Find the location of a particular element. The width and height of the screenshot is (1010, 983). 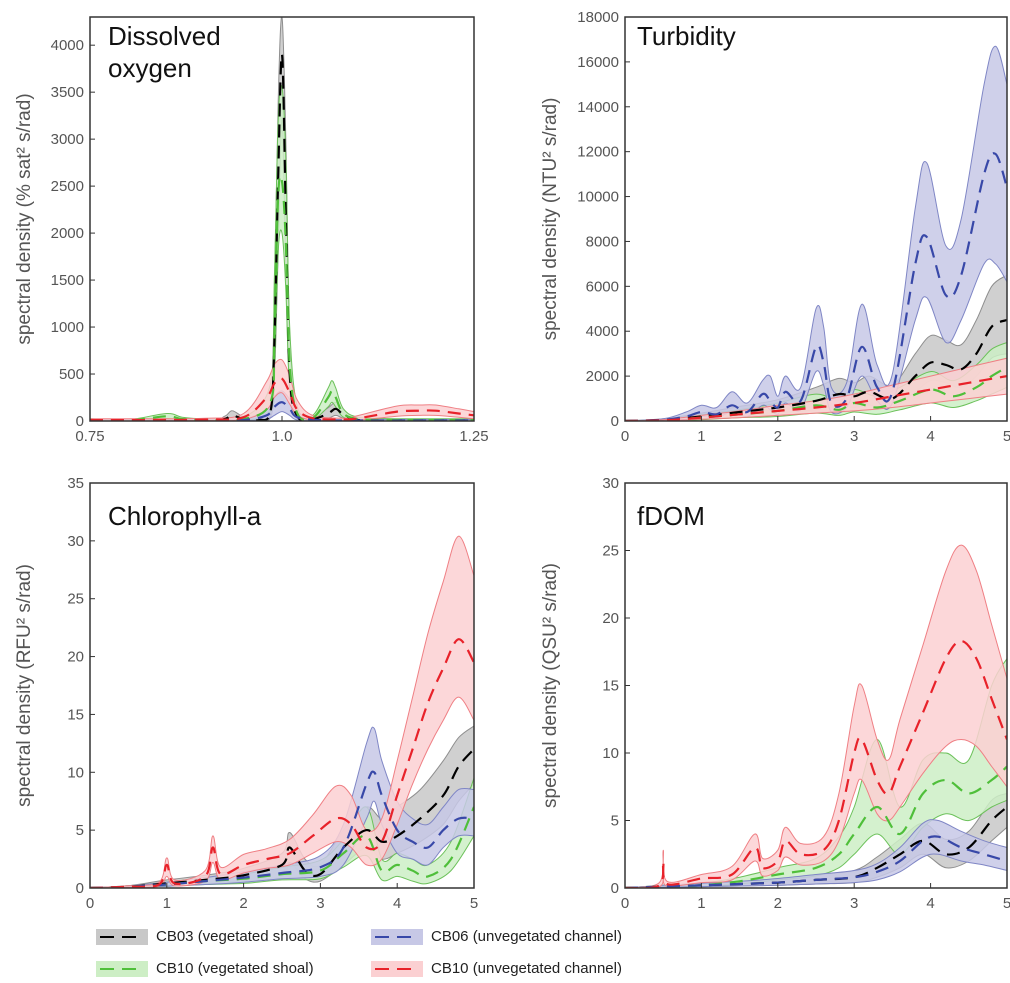

y-tick-label: 18000 is located at coordinates (598, 17).